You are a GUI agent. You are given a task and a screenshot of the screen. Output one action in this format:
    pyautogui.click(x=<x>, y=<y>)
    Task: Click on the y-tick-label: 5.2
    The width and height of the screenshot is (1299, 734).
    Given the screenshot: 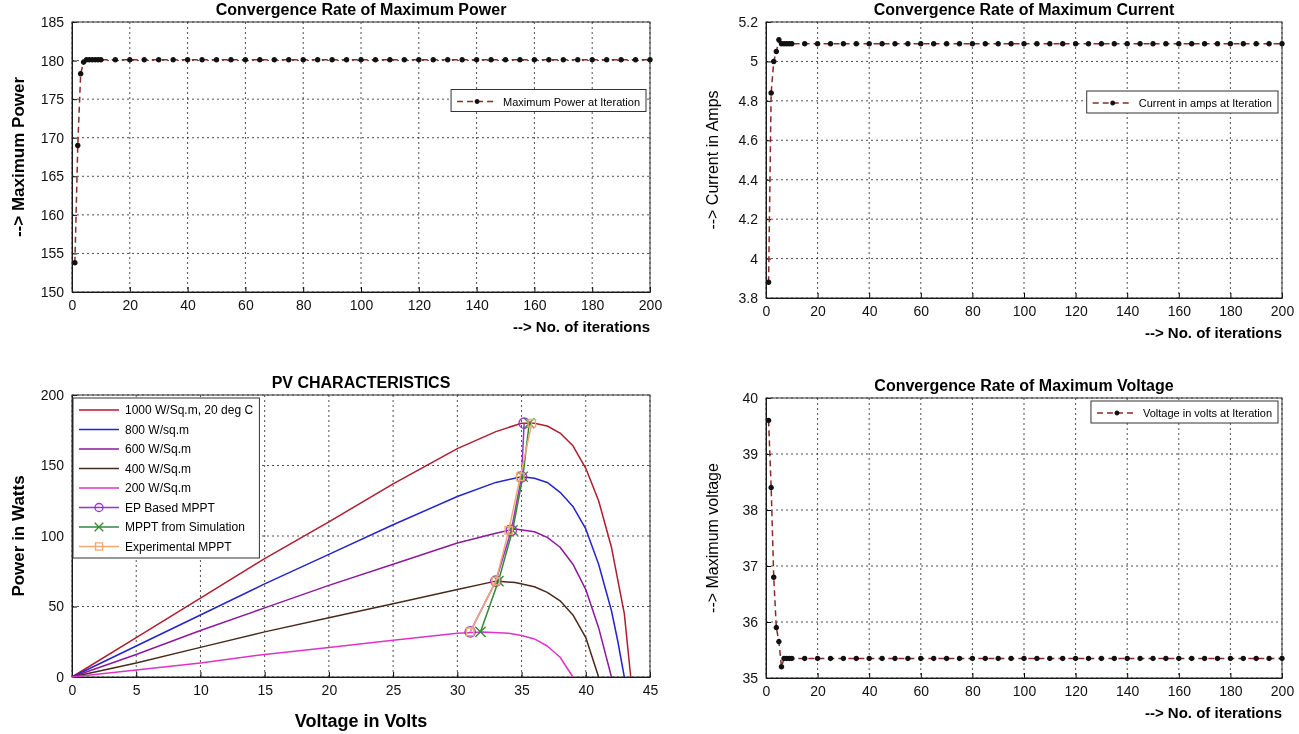 What is the action you would take?
    pyautogui.click(x=748, y=21)
    